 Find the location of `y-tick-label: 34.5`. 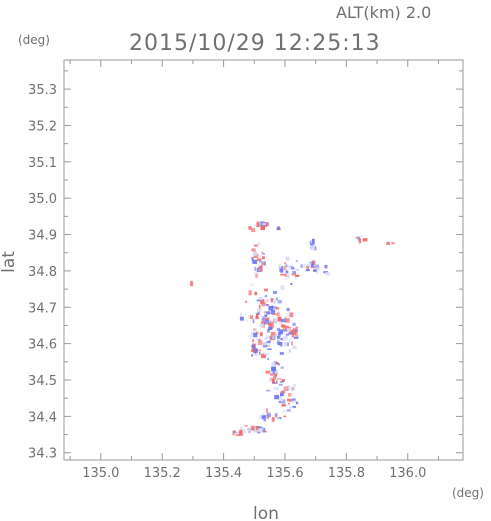

y-tick-label: 34.5 is located at coordinates (42, 381).